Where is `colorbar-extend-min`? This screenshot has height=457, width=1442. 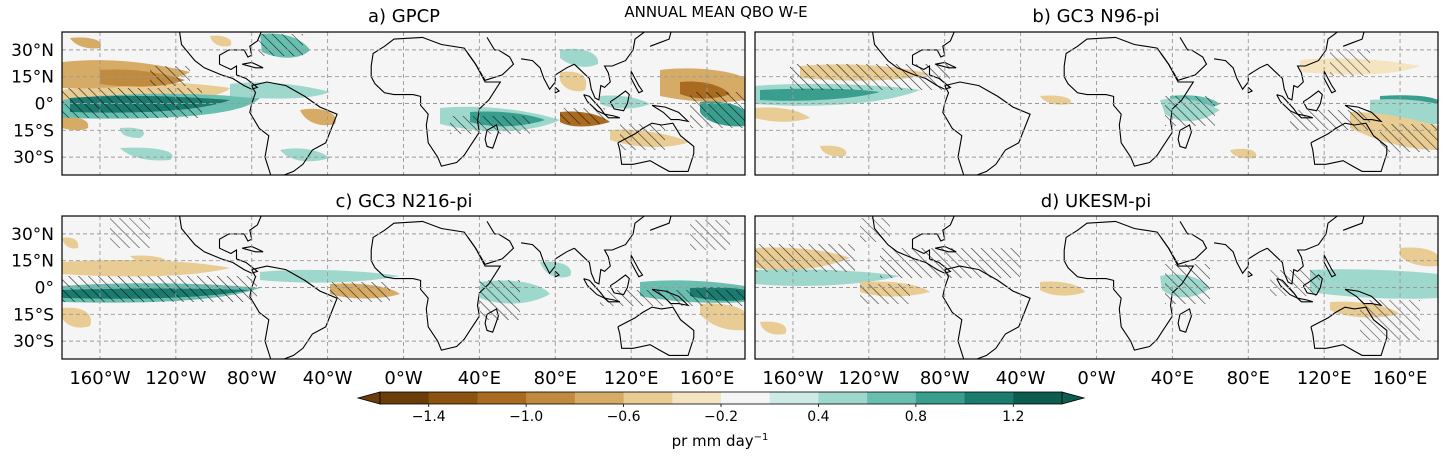 colorbar-extend-min is located at coordinates (368, 398).